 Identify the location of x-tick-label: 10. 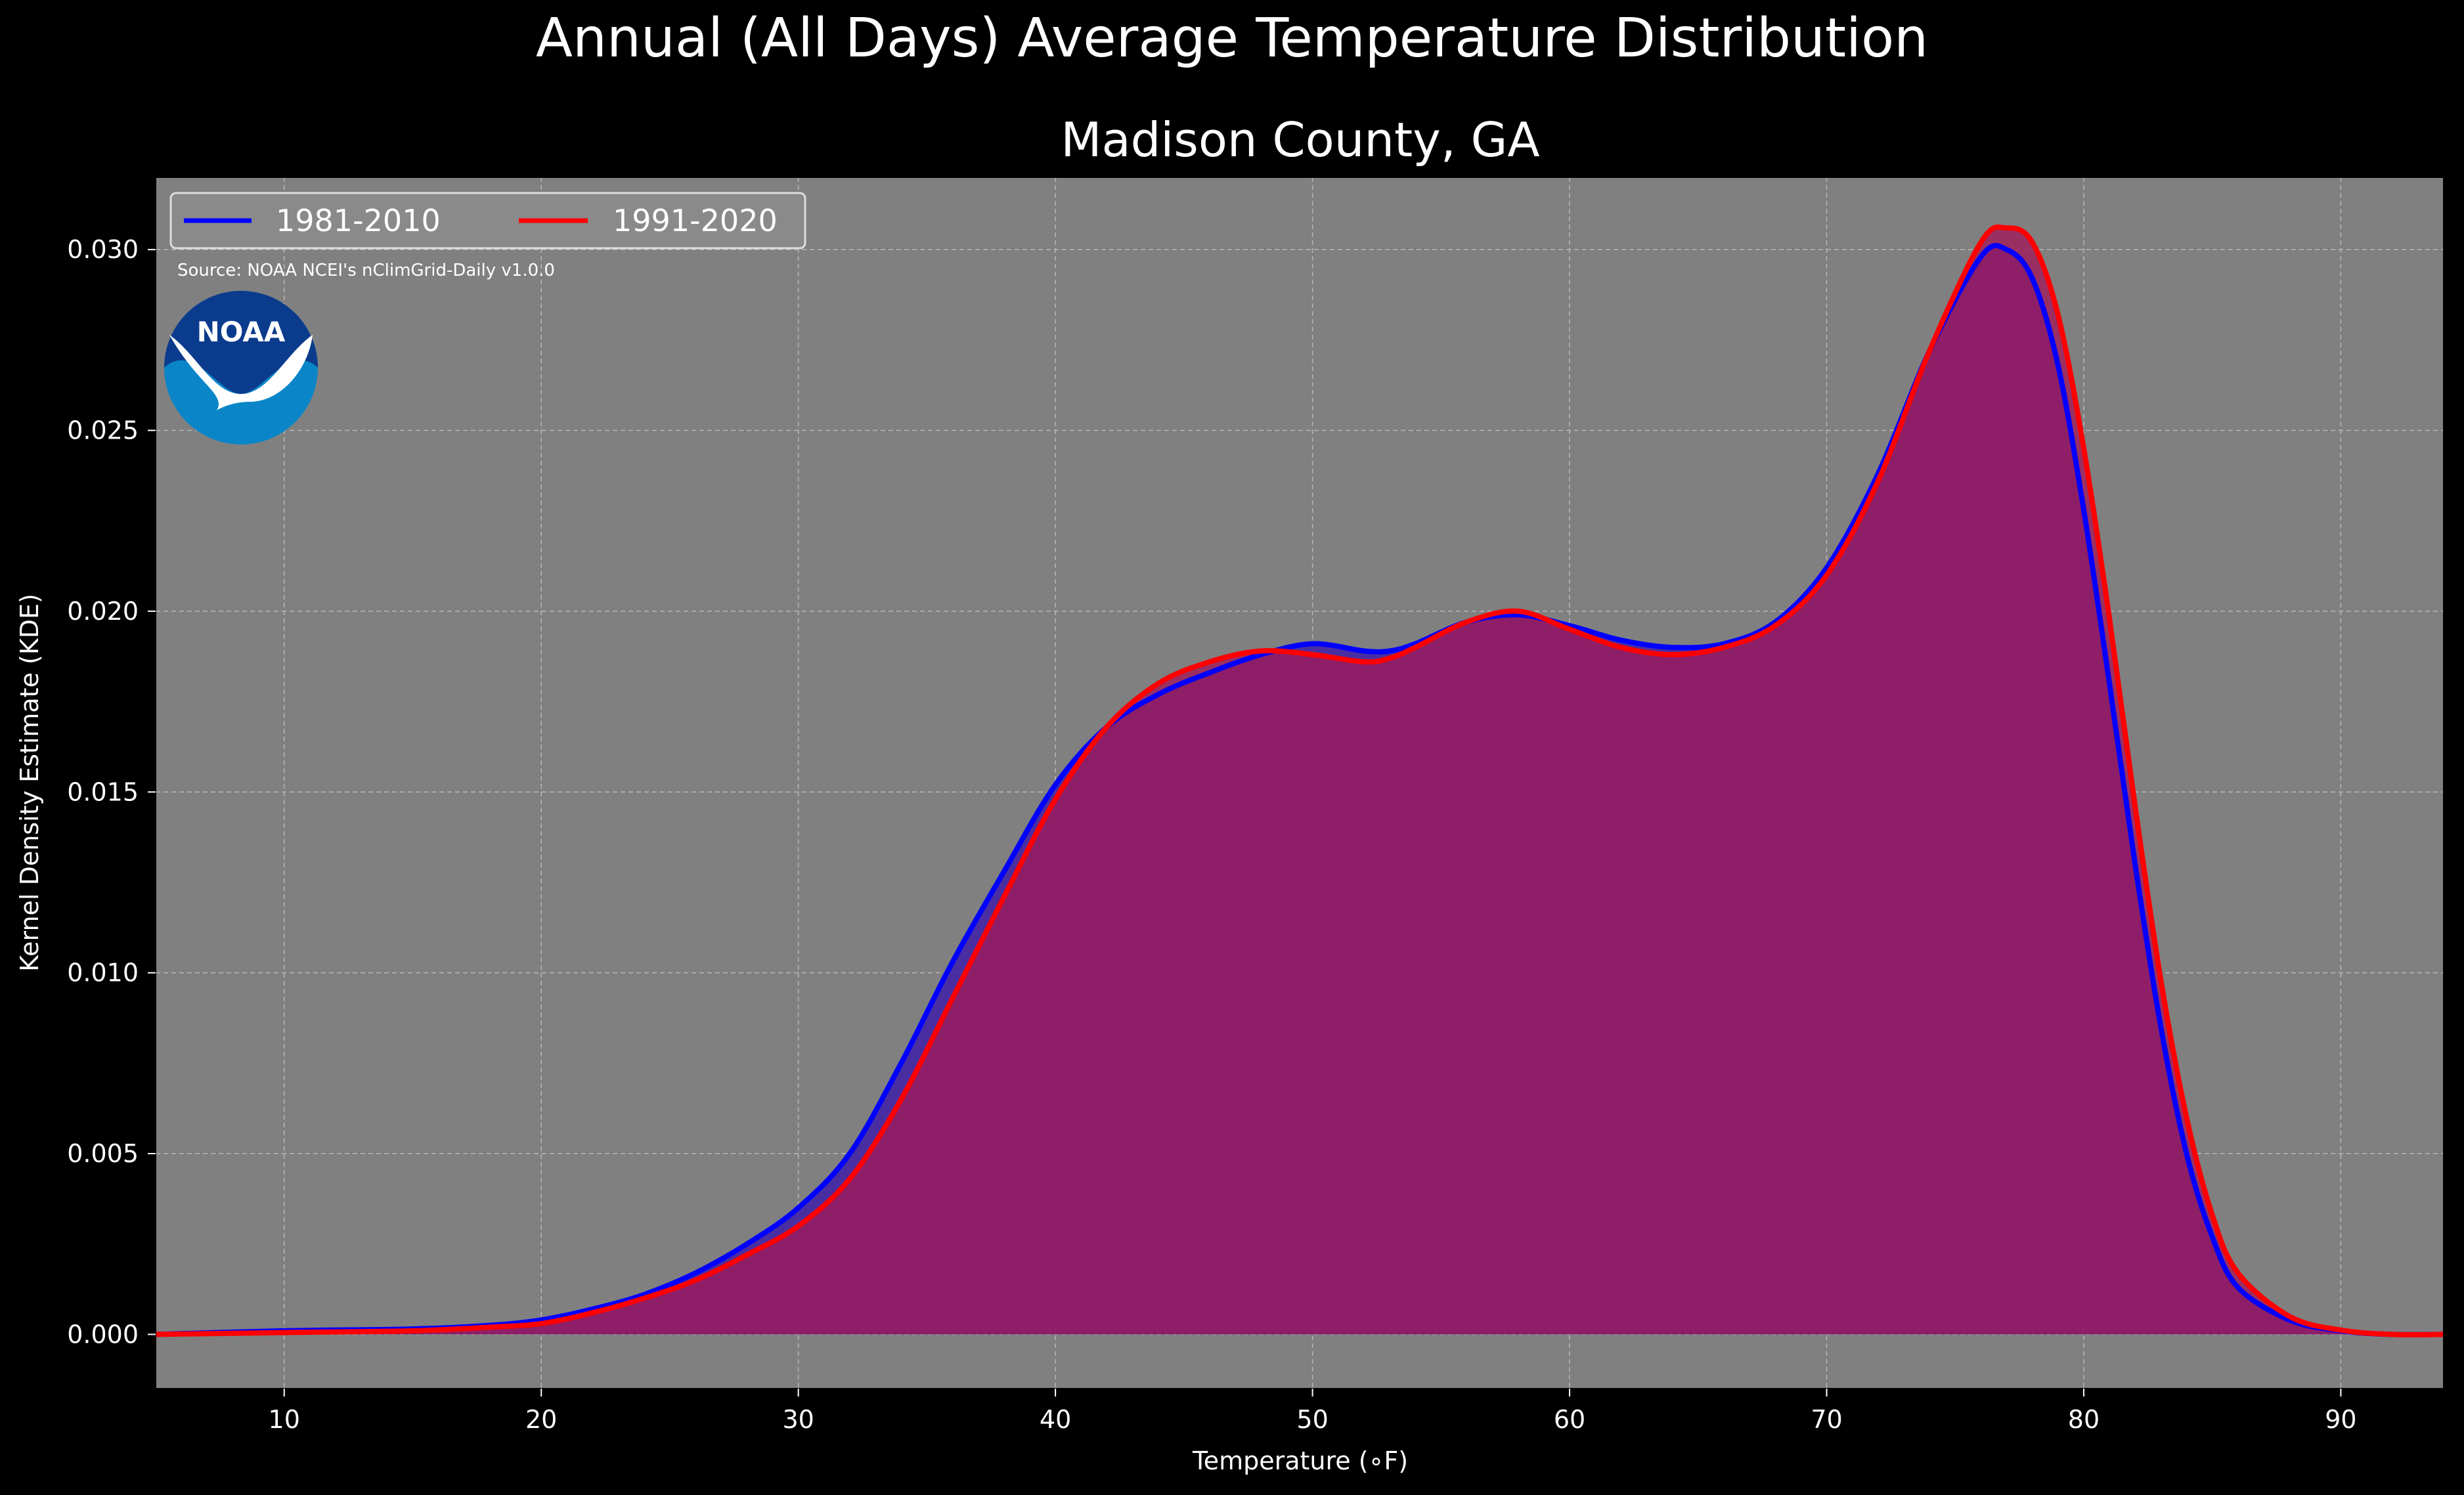
(284, 1419).